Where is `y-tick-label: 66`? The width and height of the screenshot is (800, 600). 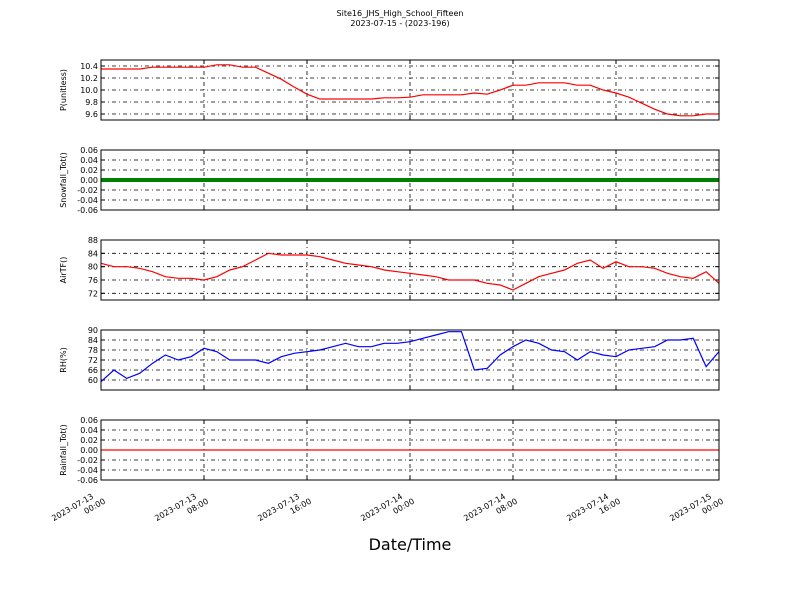
y-tick-label: 66 is located at coordinates (93, 370).